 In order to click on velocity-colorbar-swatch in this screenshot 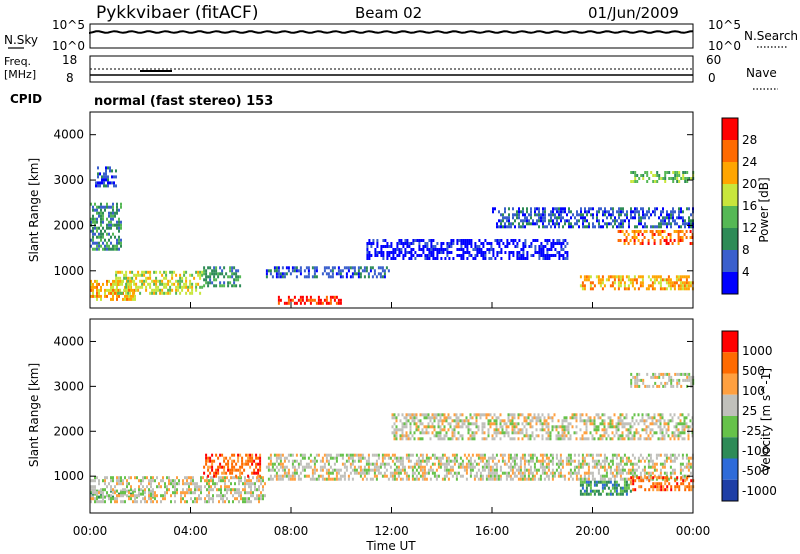, I will do `click(730, 448)`.